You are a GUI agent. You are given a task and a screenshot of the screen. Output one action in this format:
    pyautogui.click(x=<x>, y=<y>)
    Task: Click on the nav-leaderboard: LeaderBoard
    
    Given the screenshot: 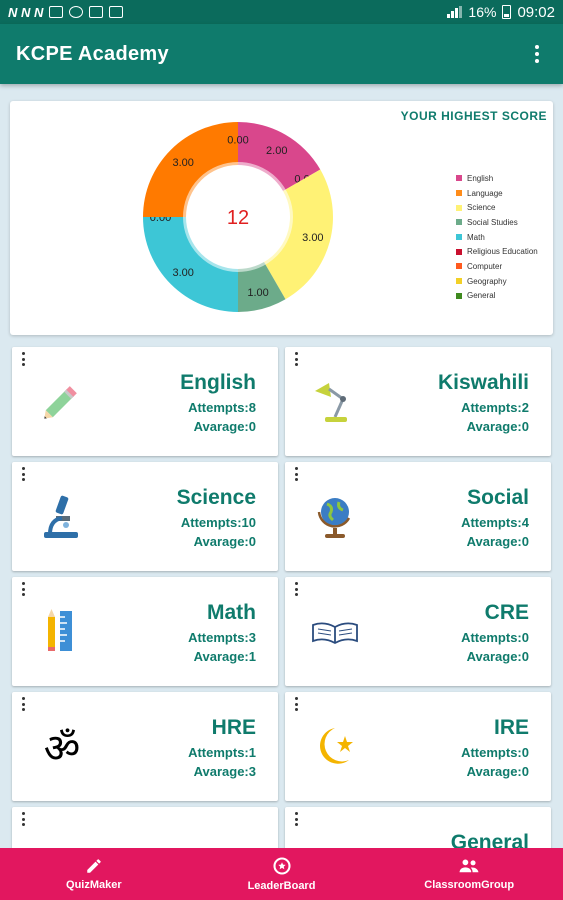 What is the action you would take?
    pyautogui.click(x=282, y=874)
    